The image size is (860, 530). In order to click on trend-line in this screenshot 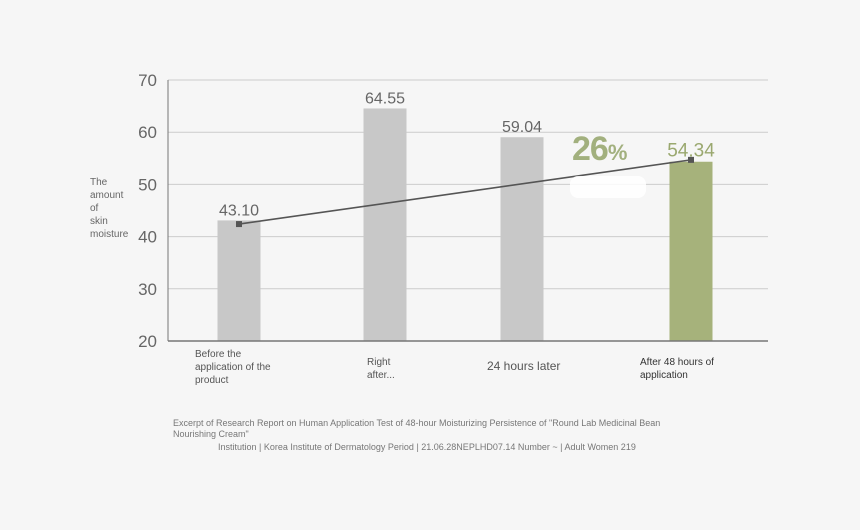, I will do `click(465, 192)`.